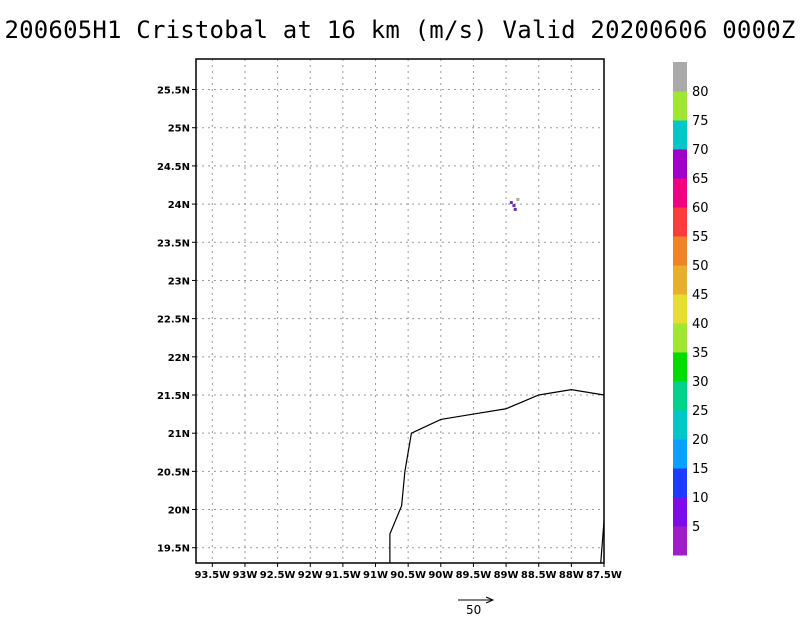 Image resolution: width=800 pixels, height=618 pixels. Describe the element at coordinates (375, 575) in the screenshot. I see `x-tick-label: 91W` at that location.